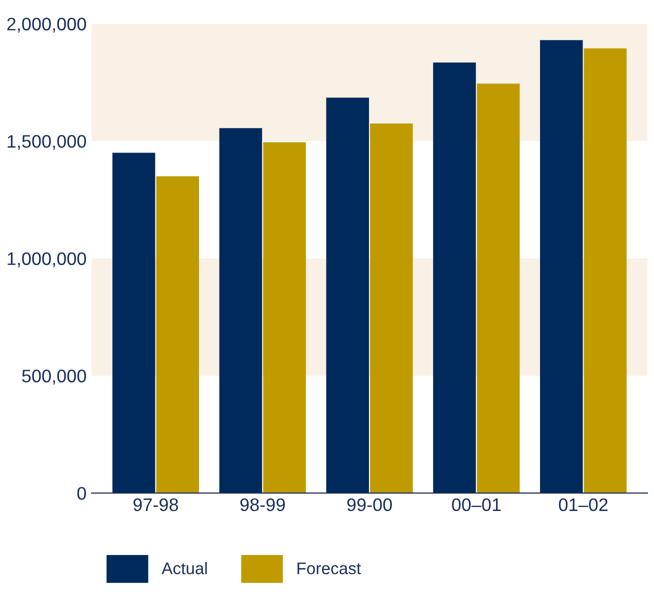 Image resolution: width=654 pixels, height=594 pixels. I want to click on y-tick-label: 1,500,000, so click(47, 142).